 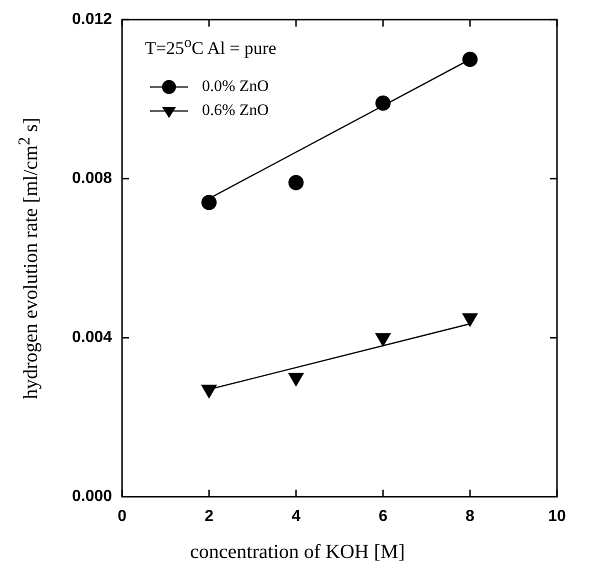 What do you see at coordinates (297, 552) in the screenshot?
I see `x-axis-title: concentration of KOH [M]` at bounding box center [297, 552].